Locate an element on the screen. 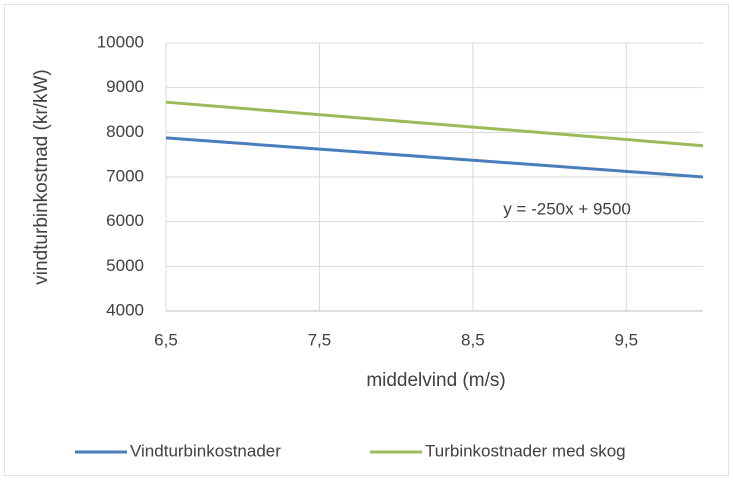 The image size is (733, 480). legend-label: Vindturbinkostnader is located at coordinates (205, 450).